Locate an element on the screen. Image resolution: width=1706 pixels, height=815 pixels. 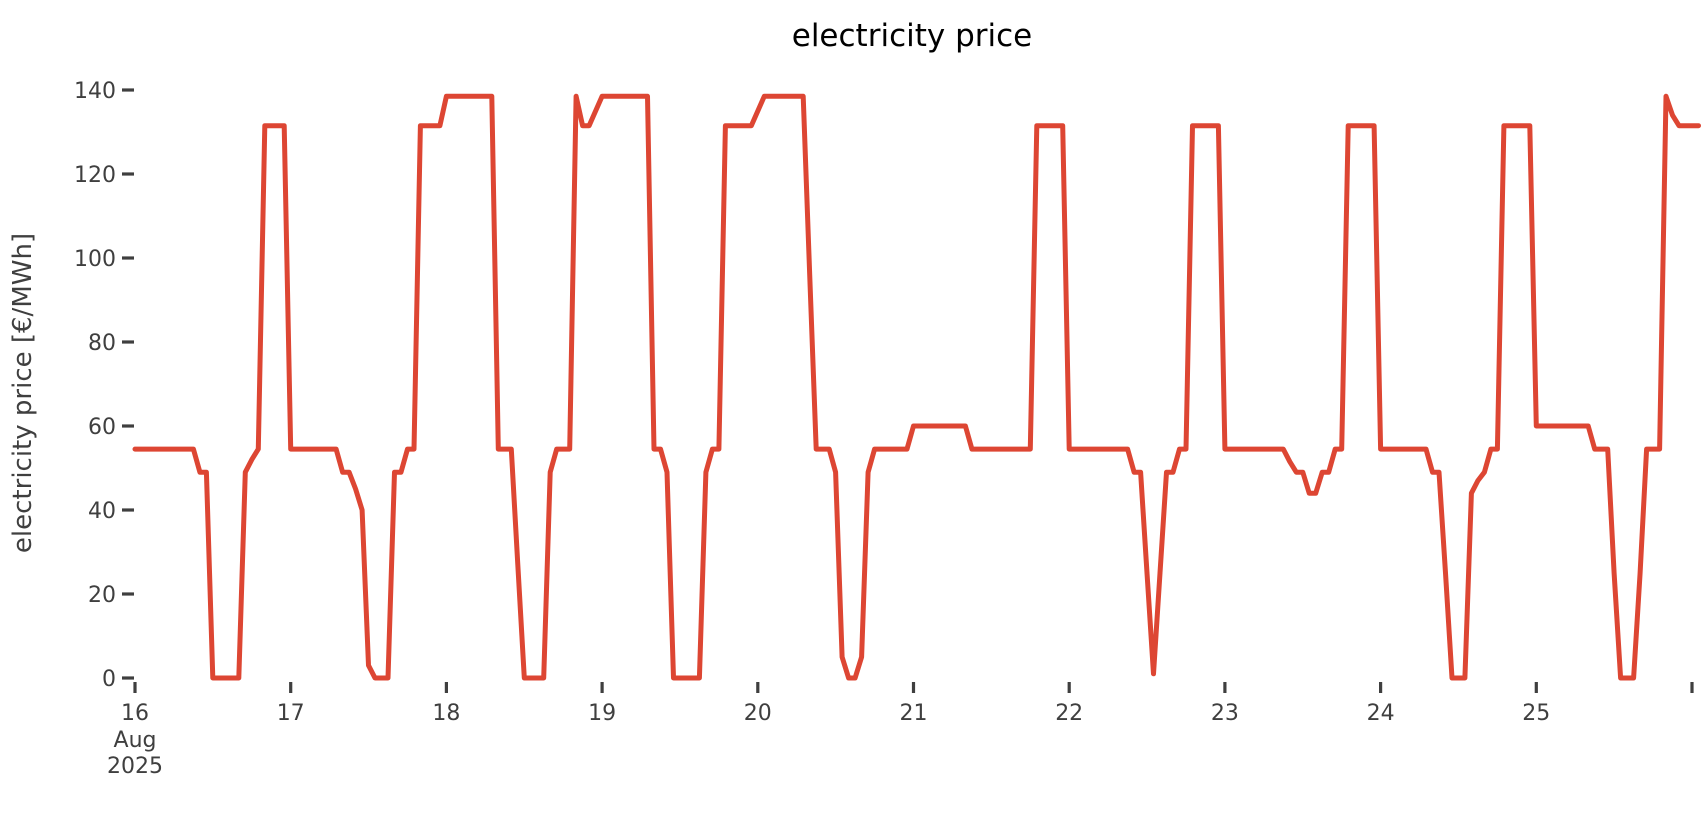
x-tick-sublabel: Aug is located at coordinates (135, 740).